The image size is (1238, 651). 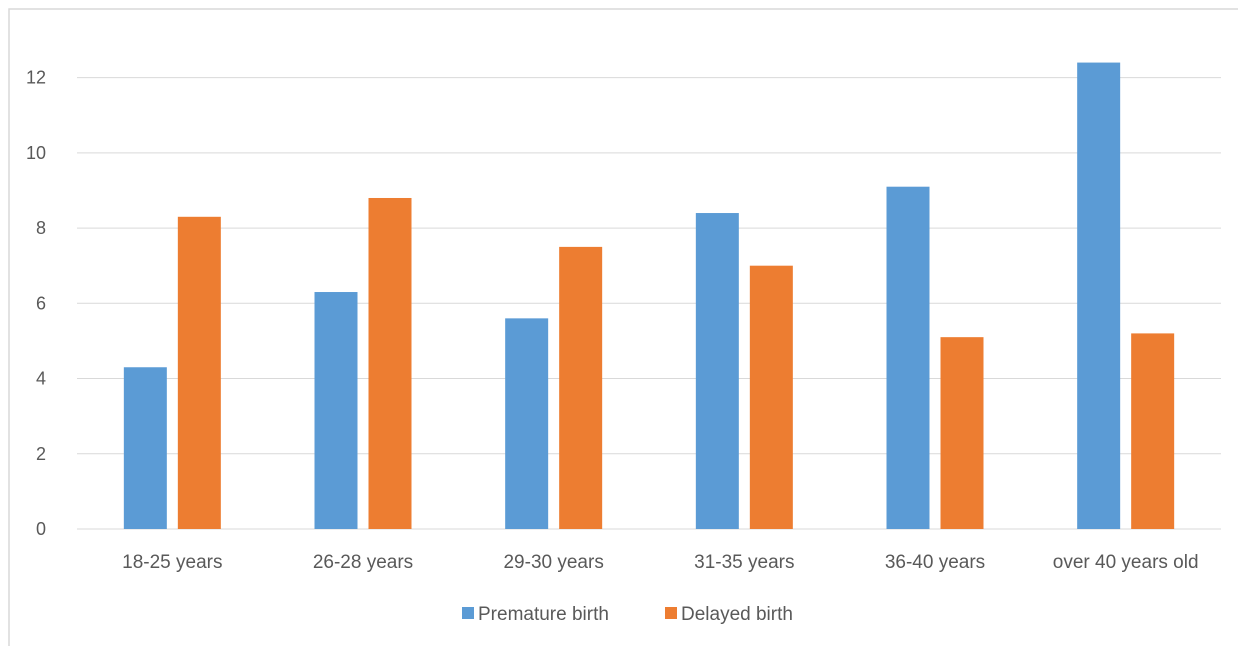 What do you see at coordinates (363, 562) in the screenshot?
I see `x-tick-label: 26-28 years` at bounding box center [363, 562].